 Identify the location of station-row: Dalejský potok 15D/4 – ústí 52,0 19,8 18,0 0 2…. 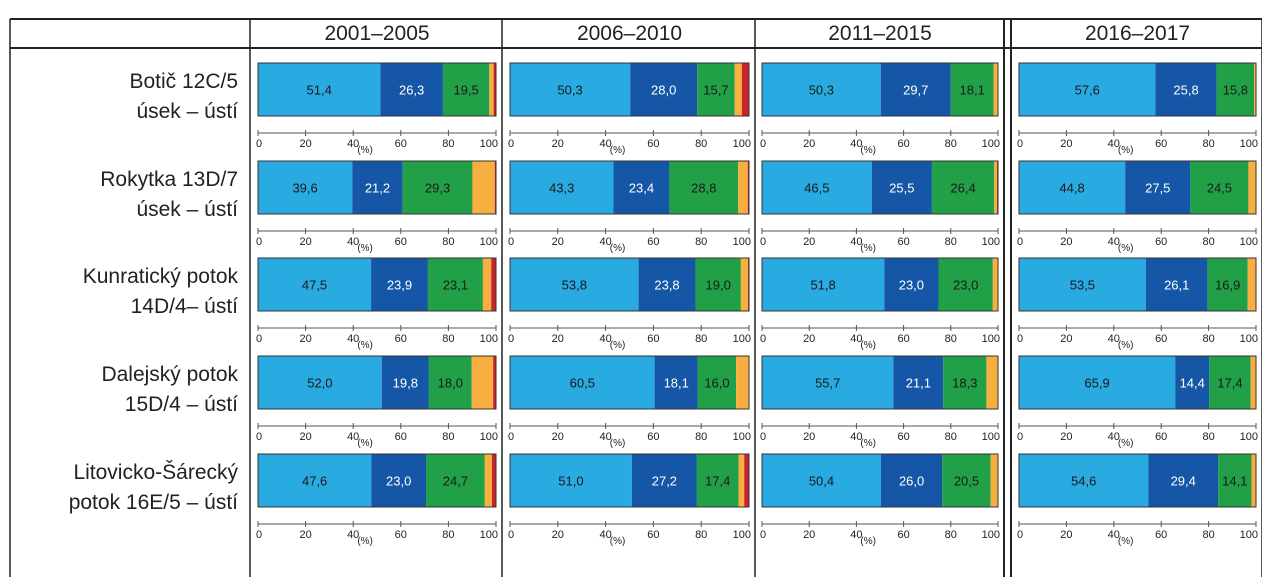
(679, 402).